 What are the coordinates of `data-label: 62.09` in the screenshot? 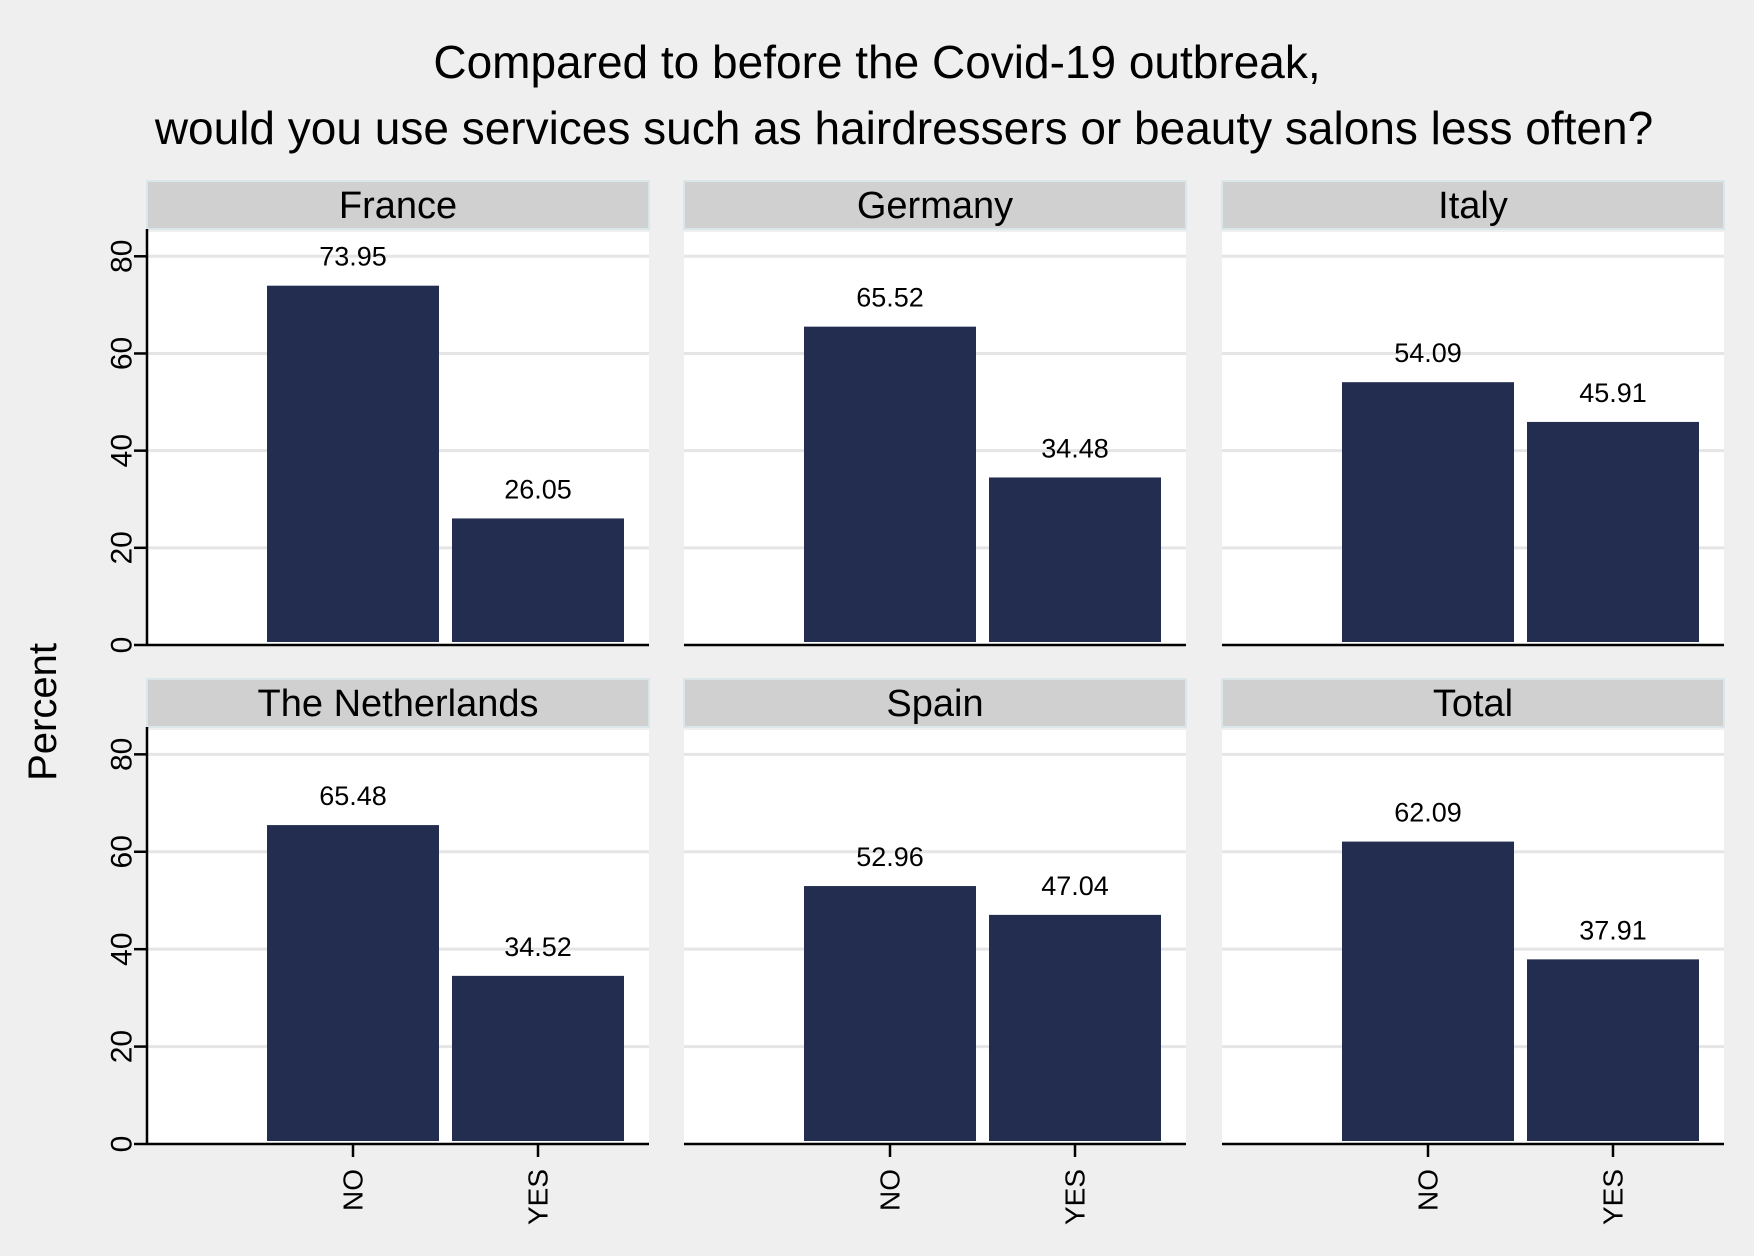 It's located at (1428, 813).